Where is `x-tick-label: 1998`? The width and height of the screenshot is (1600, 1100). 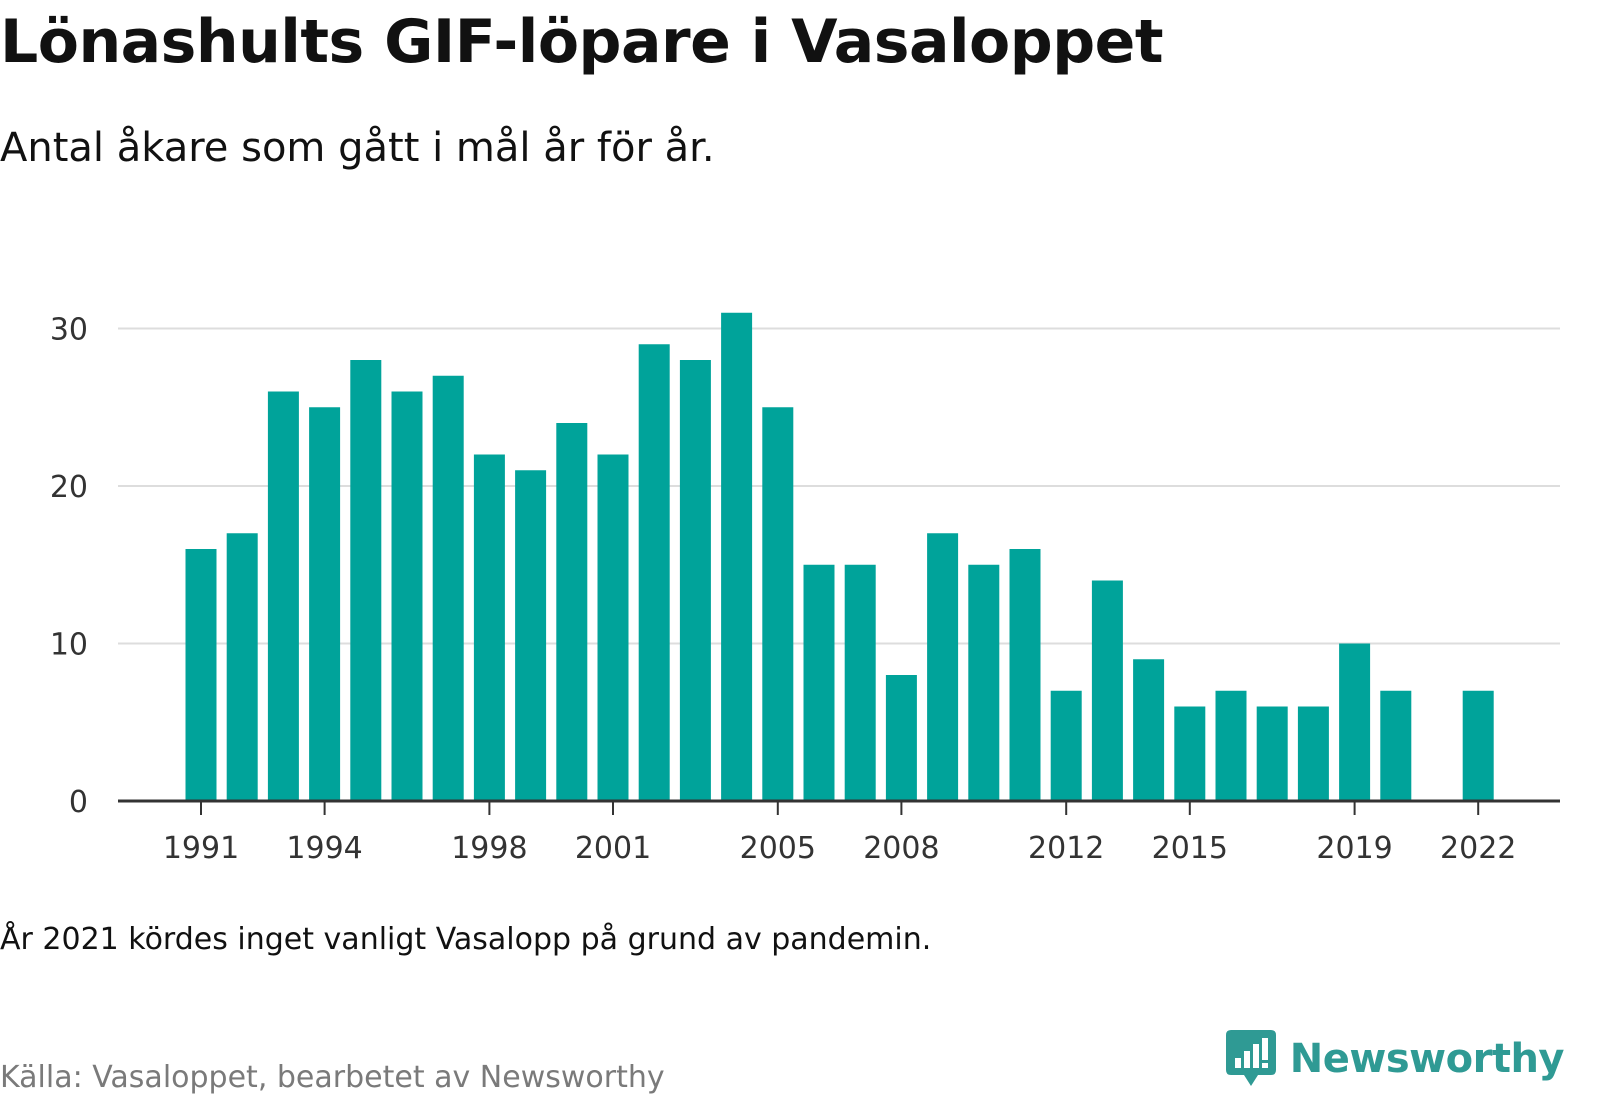 x-tick-label: 1998 is located at coordinates (489, 845).